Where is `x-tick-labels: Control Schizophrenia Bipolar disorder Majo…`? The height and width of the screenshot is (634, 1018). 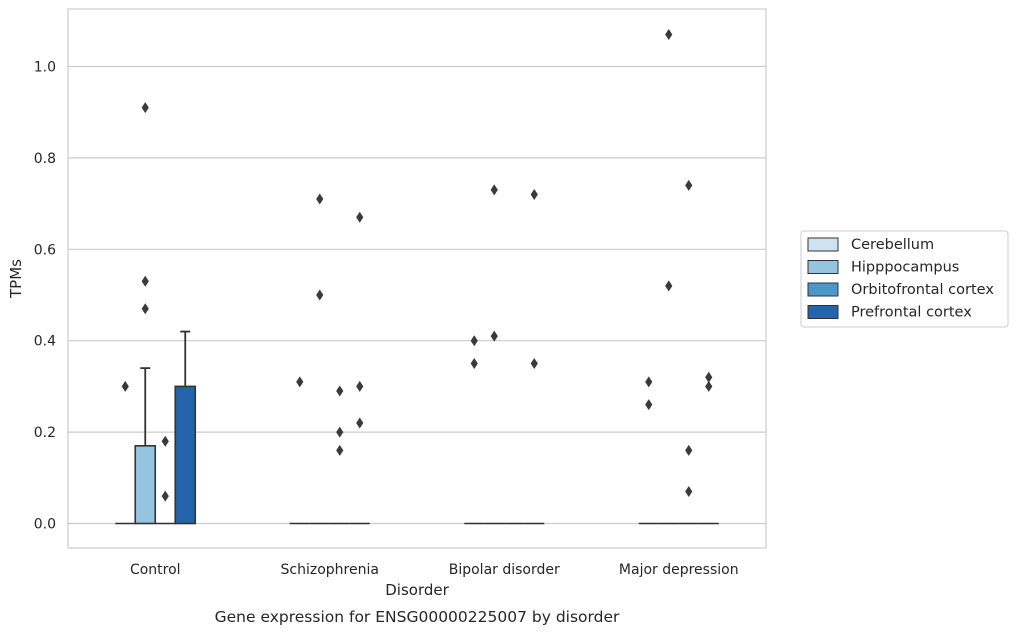
x-tick-labels: Control Schizophrenia Bipolar disorder Majo… is located at coordinates (434, 570).